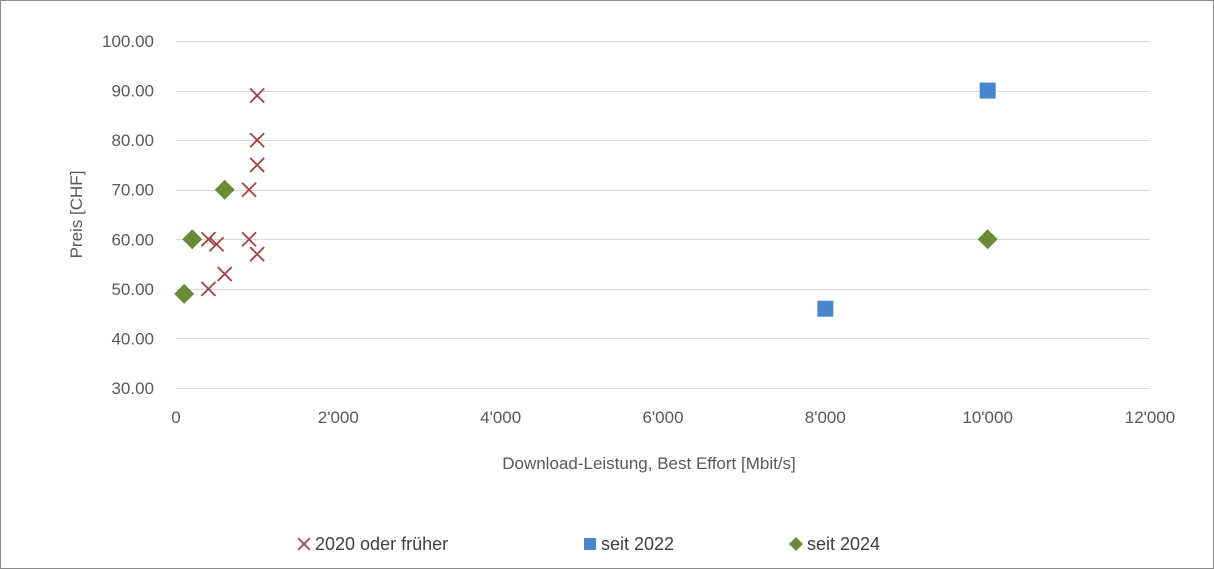  Describe the element at coordinates (132, 91) in the screenshot. I see `y-tick-label: 90.00` at that location.